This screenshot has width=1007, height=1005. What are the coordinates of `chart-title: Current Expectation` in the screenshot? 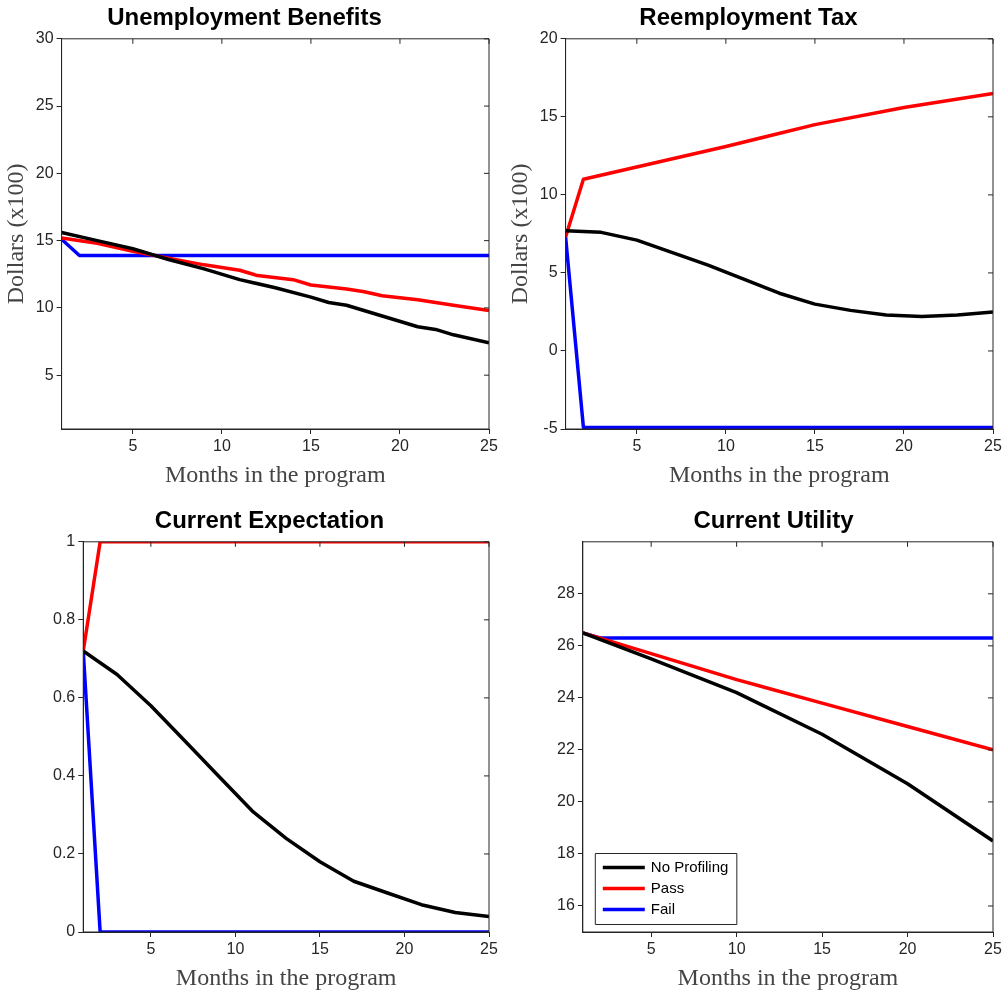 It's located at (269, 520).